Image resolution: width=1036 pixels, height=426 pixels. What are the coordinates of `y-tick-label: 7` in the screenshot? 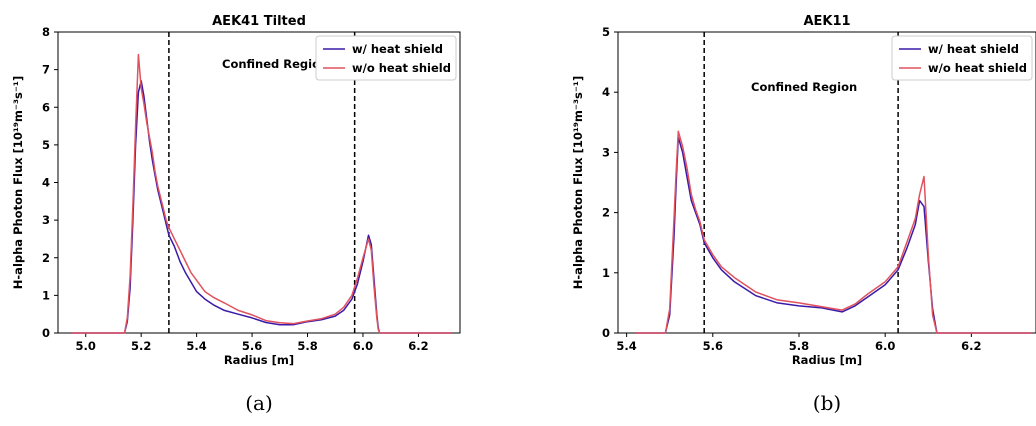 It's located at (46, 70).